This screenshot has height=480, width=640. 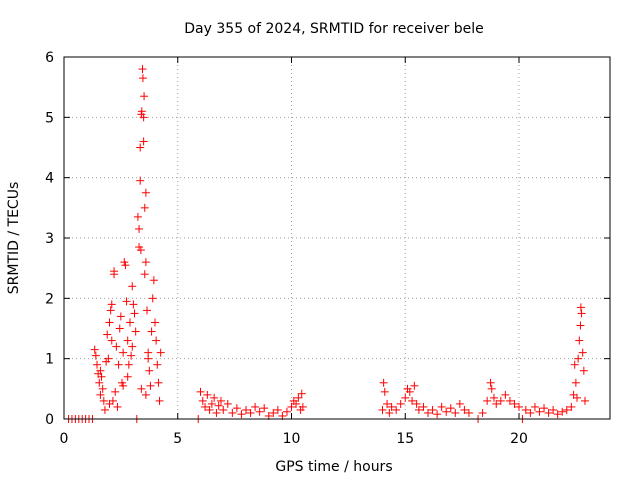 I want to click on y-tick-label: 0, so click(x=49, y=420).